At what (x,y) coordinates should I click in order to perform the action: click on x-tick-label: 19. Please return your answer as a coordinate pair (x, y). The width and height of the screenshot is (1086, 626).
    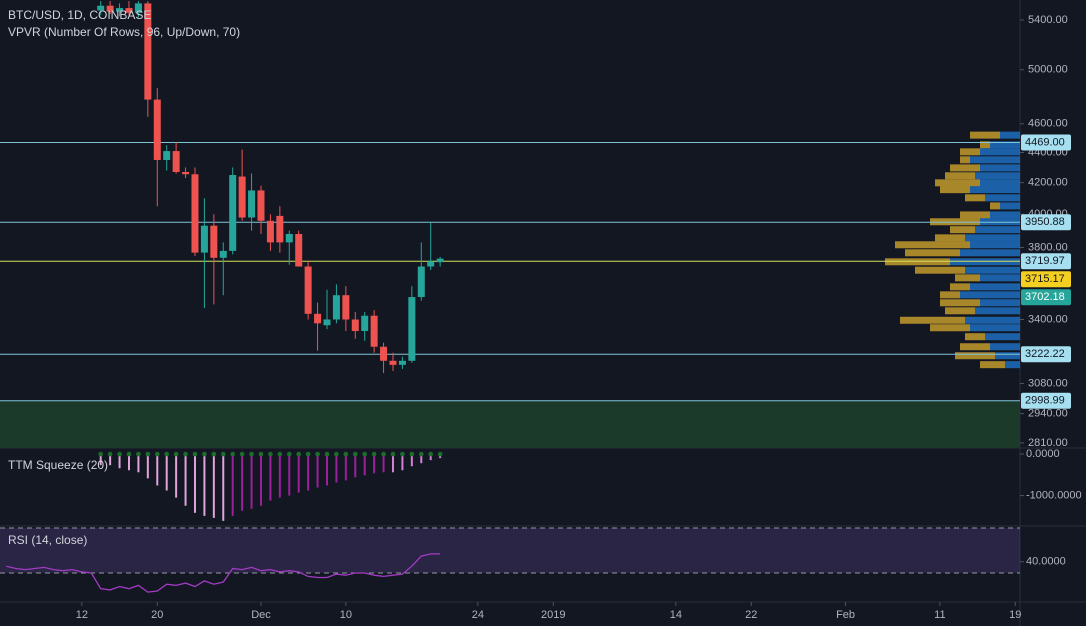
    Looking at the image, I should click on (1015, 615).